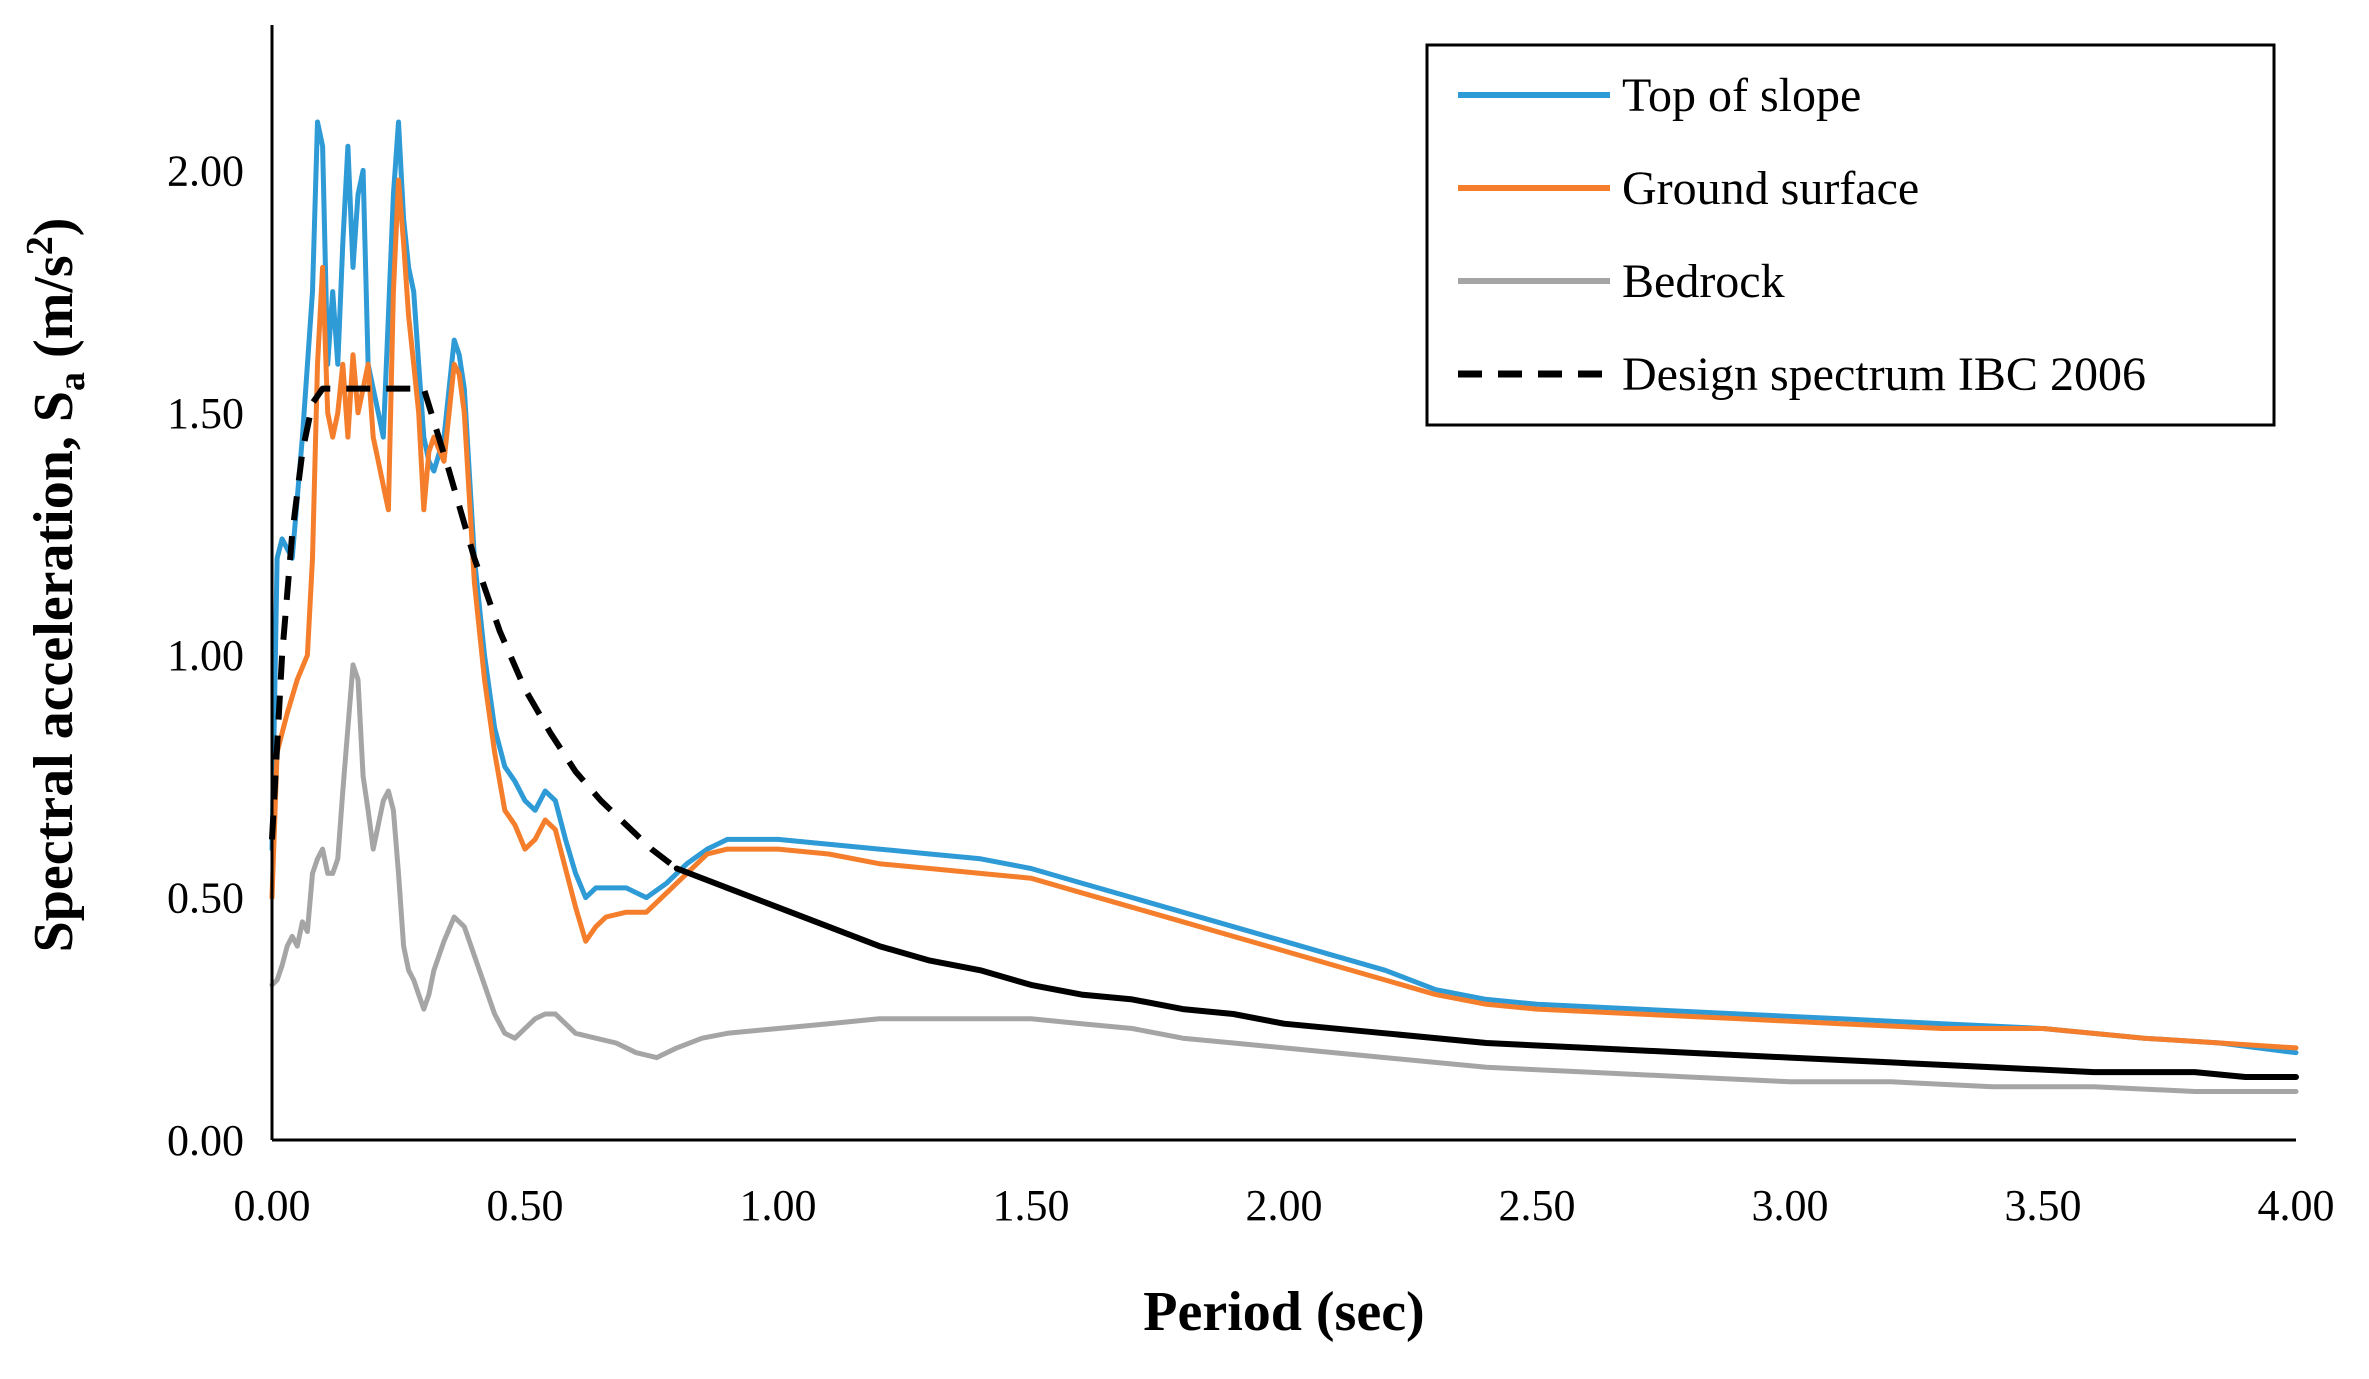  Describe the element at coordinates (1770, 188) in the screenshot. I see `legend-label-ground-surface: Ground surface` at that location.